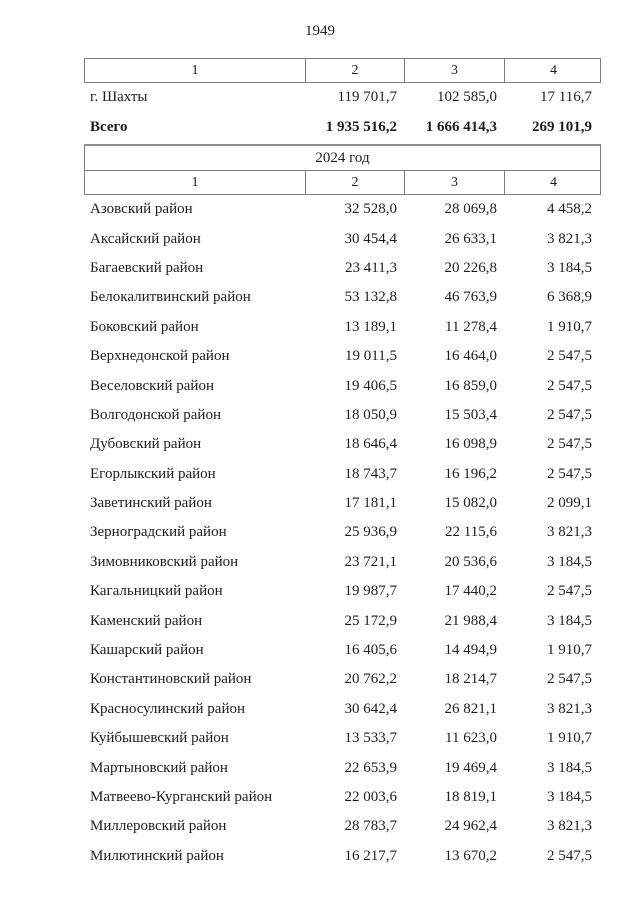 Image resolution: width=640 pixels, height=905 pixels. I want to click on row-value-col4: 4 458,2, so click(569, 209).